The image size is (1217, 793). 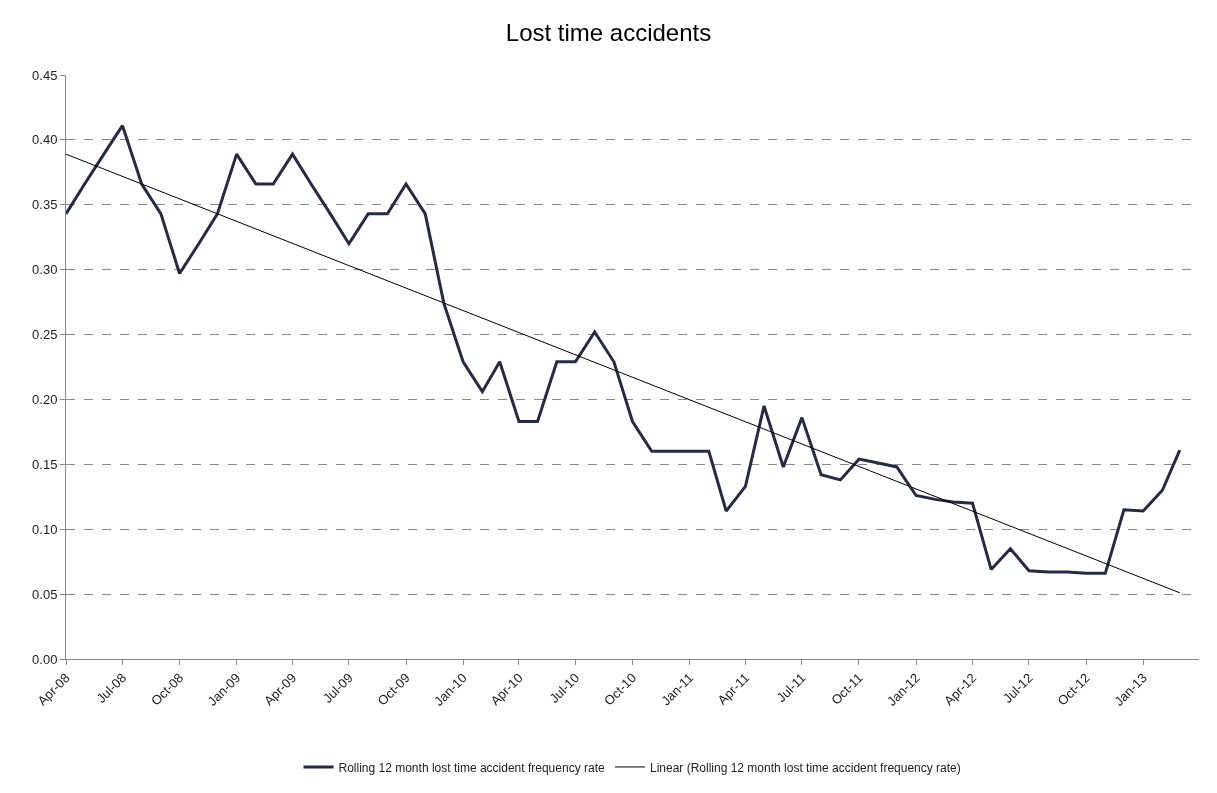 What do you see at coordinates (45, 270) in the screenshot?
I see `y-tick-label: 0.30` at bounding box center [45, 270].